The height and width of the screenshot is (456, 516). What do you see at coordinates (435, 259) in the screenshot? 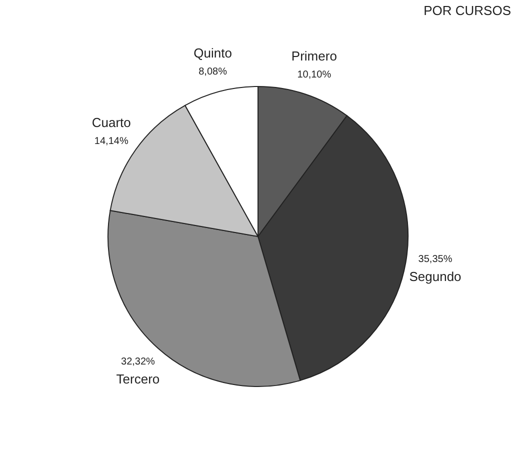
I see `data-label: 35,35%` at bounding box center [435, 259].